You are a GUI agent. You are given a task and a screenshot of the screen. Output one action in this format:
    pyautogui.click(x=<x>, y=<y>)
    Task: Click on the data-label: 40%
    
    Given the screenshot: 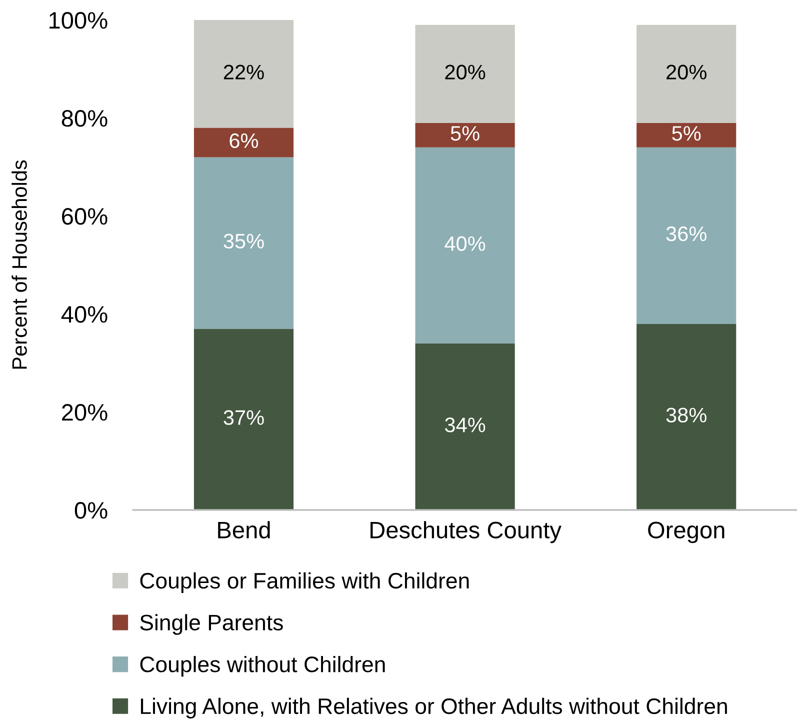 What is the action you would take?
    pyautogui.click(x=465, y=243)
    